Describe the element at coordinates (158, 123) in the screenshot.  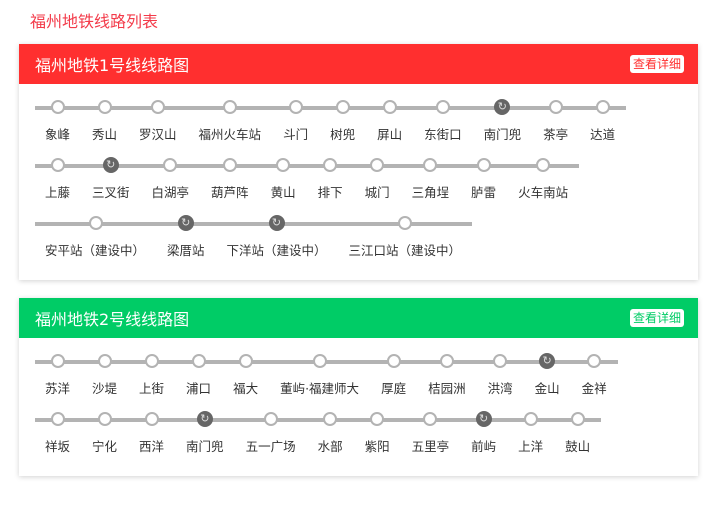
I see `station: 罗汉山` at that location.